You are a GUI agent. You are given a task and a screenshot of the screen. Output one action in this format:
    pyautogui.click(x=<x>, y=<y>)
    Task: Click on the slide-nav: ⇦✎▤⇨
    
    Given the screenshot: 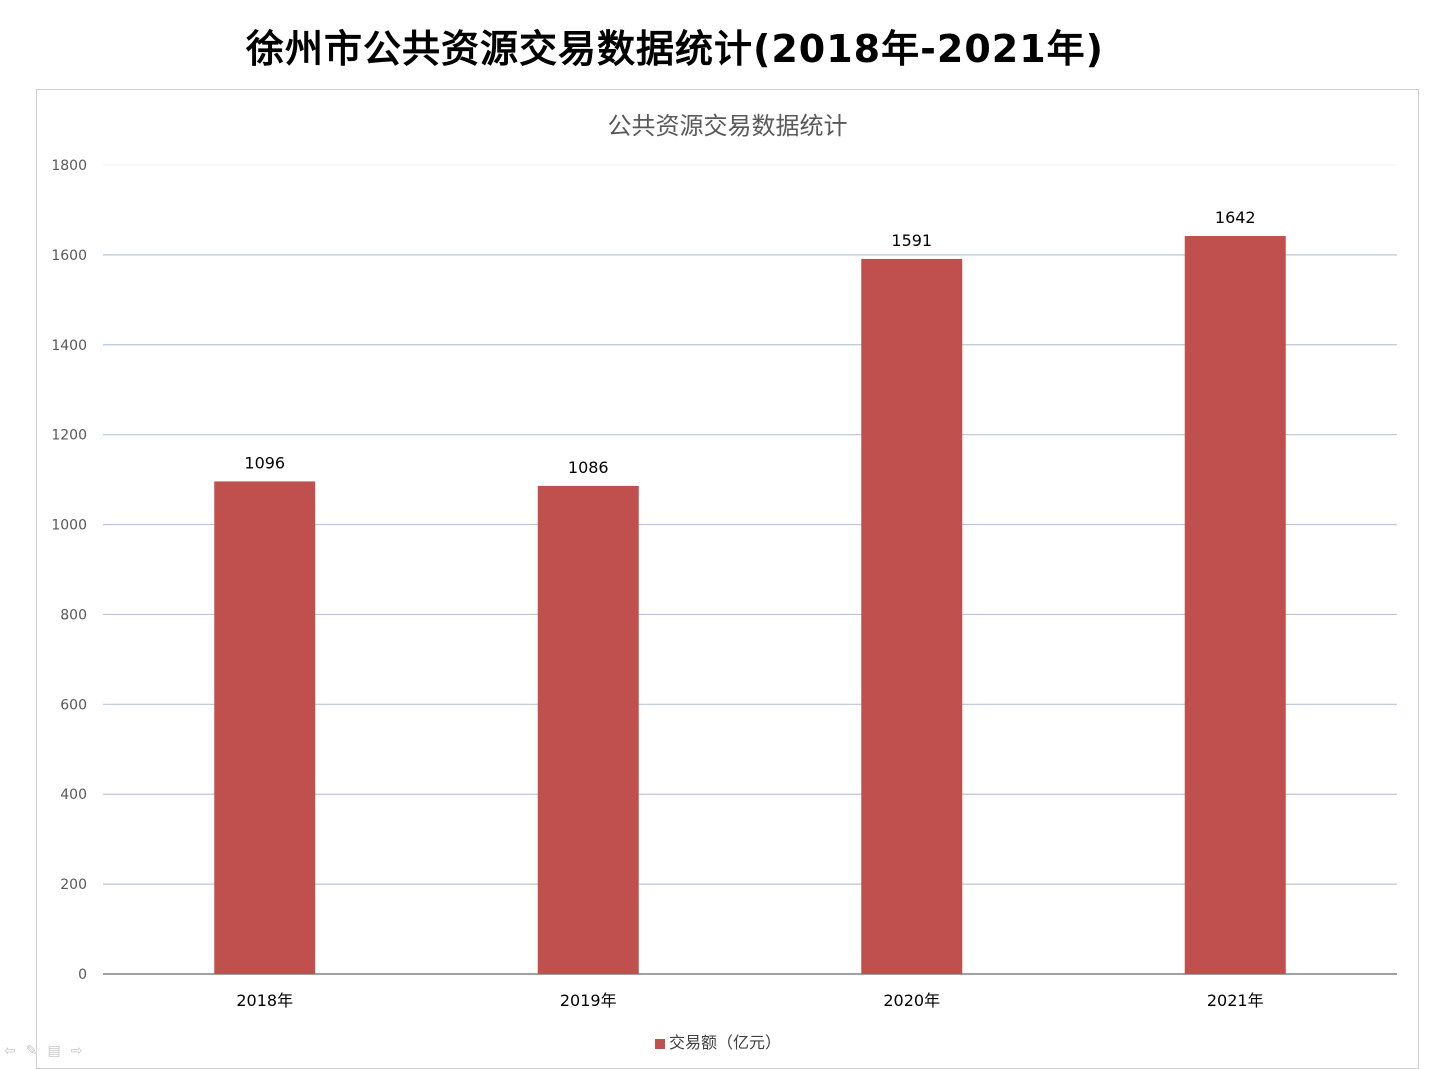 What is the action you would take?
    pyautogui.click(x=48, y=1051)
    